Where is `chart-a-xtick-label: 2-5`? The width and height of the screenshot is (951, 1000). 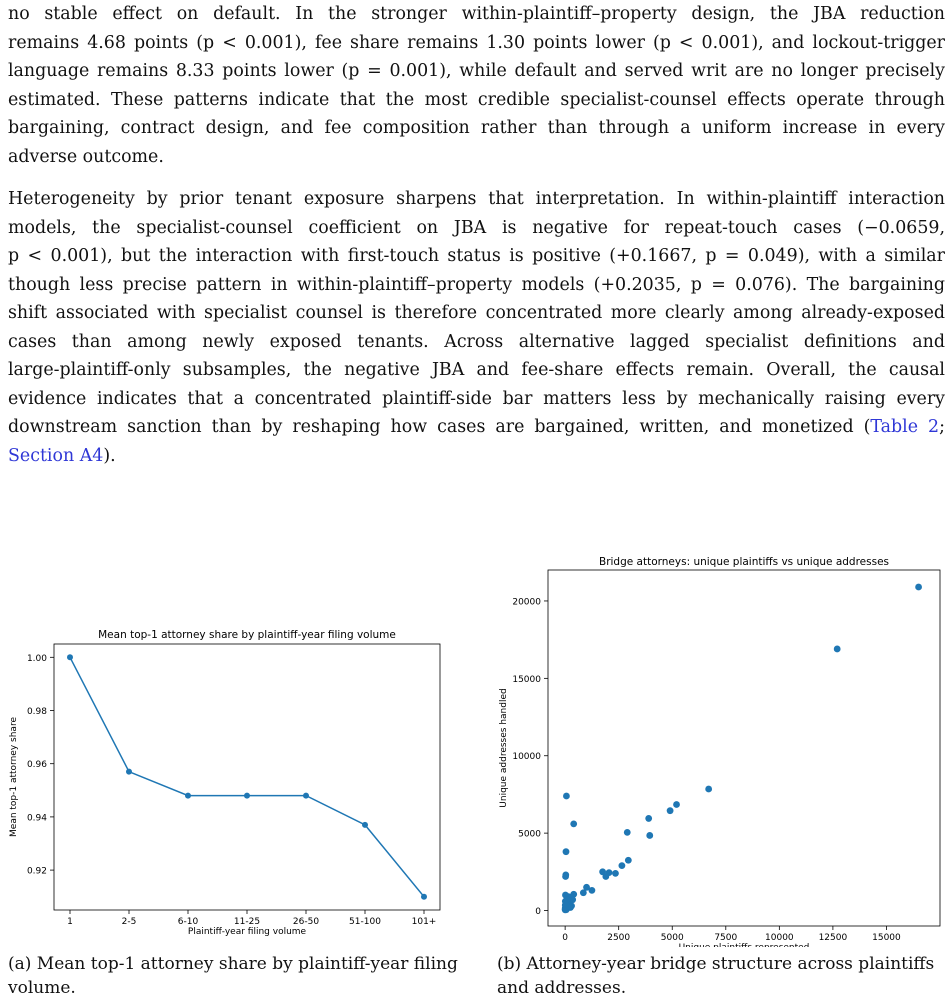
chart-a-xtick-label: 2-5 is located at coordinates (129, 922).